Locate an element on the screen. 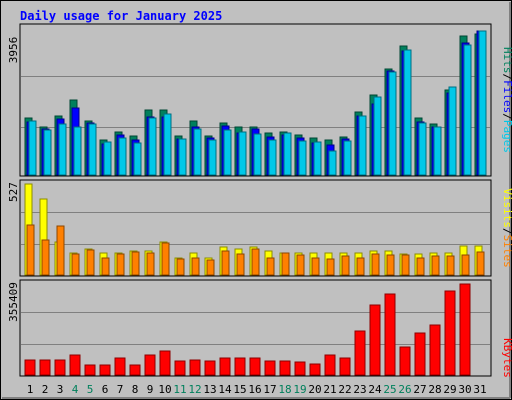 The image size is (512, 400). x-tick-label: 4 is located at coordinates (75, 389).